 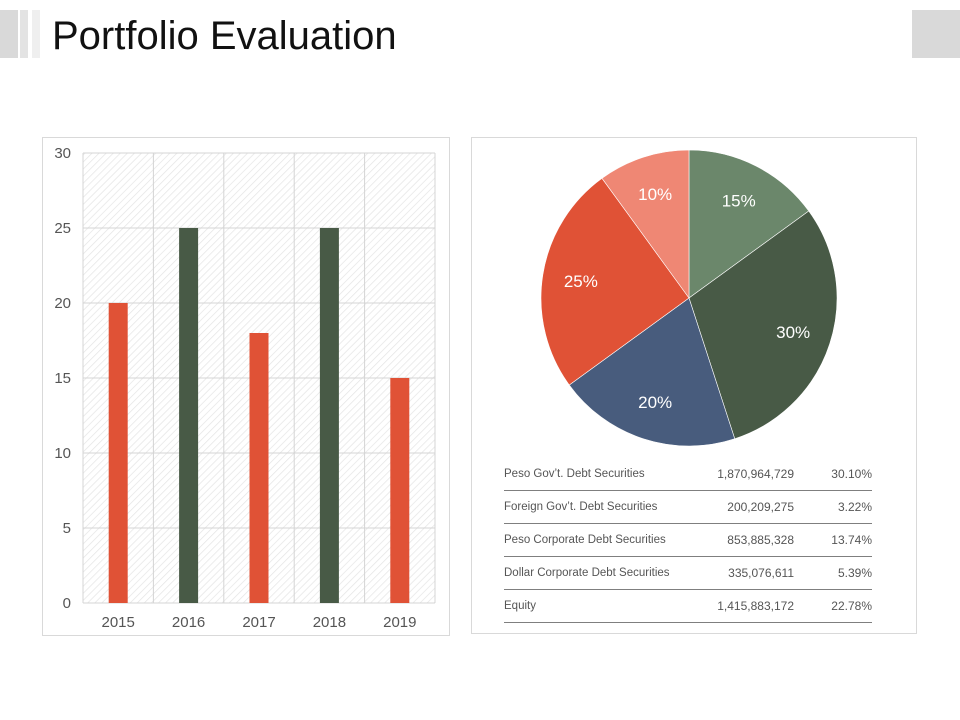 What do you see at coordinates (834, 540) in the screenshot?
I see `security-percent: 13.74%` at bounding box center [834, 540].